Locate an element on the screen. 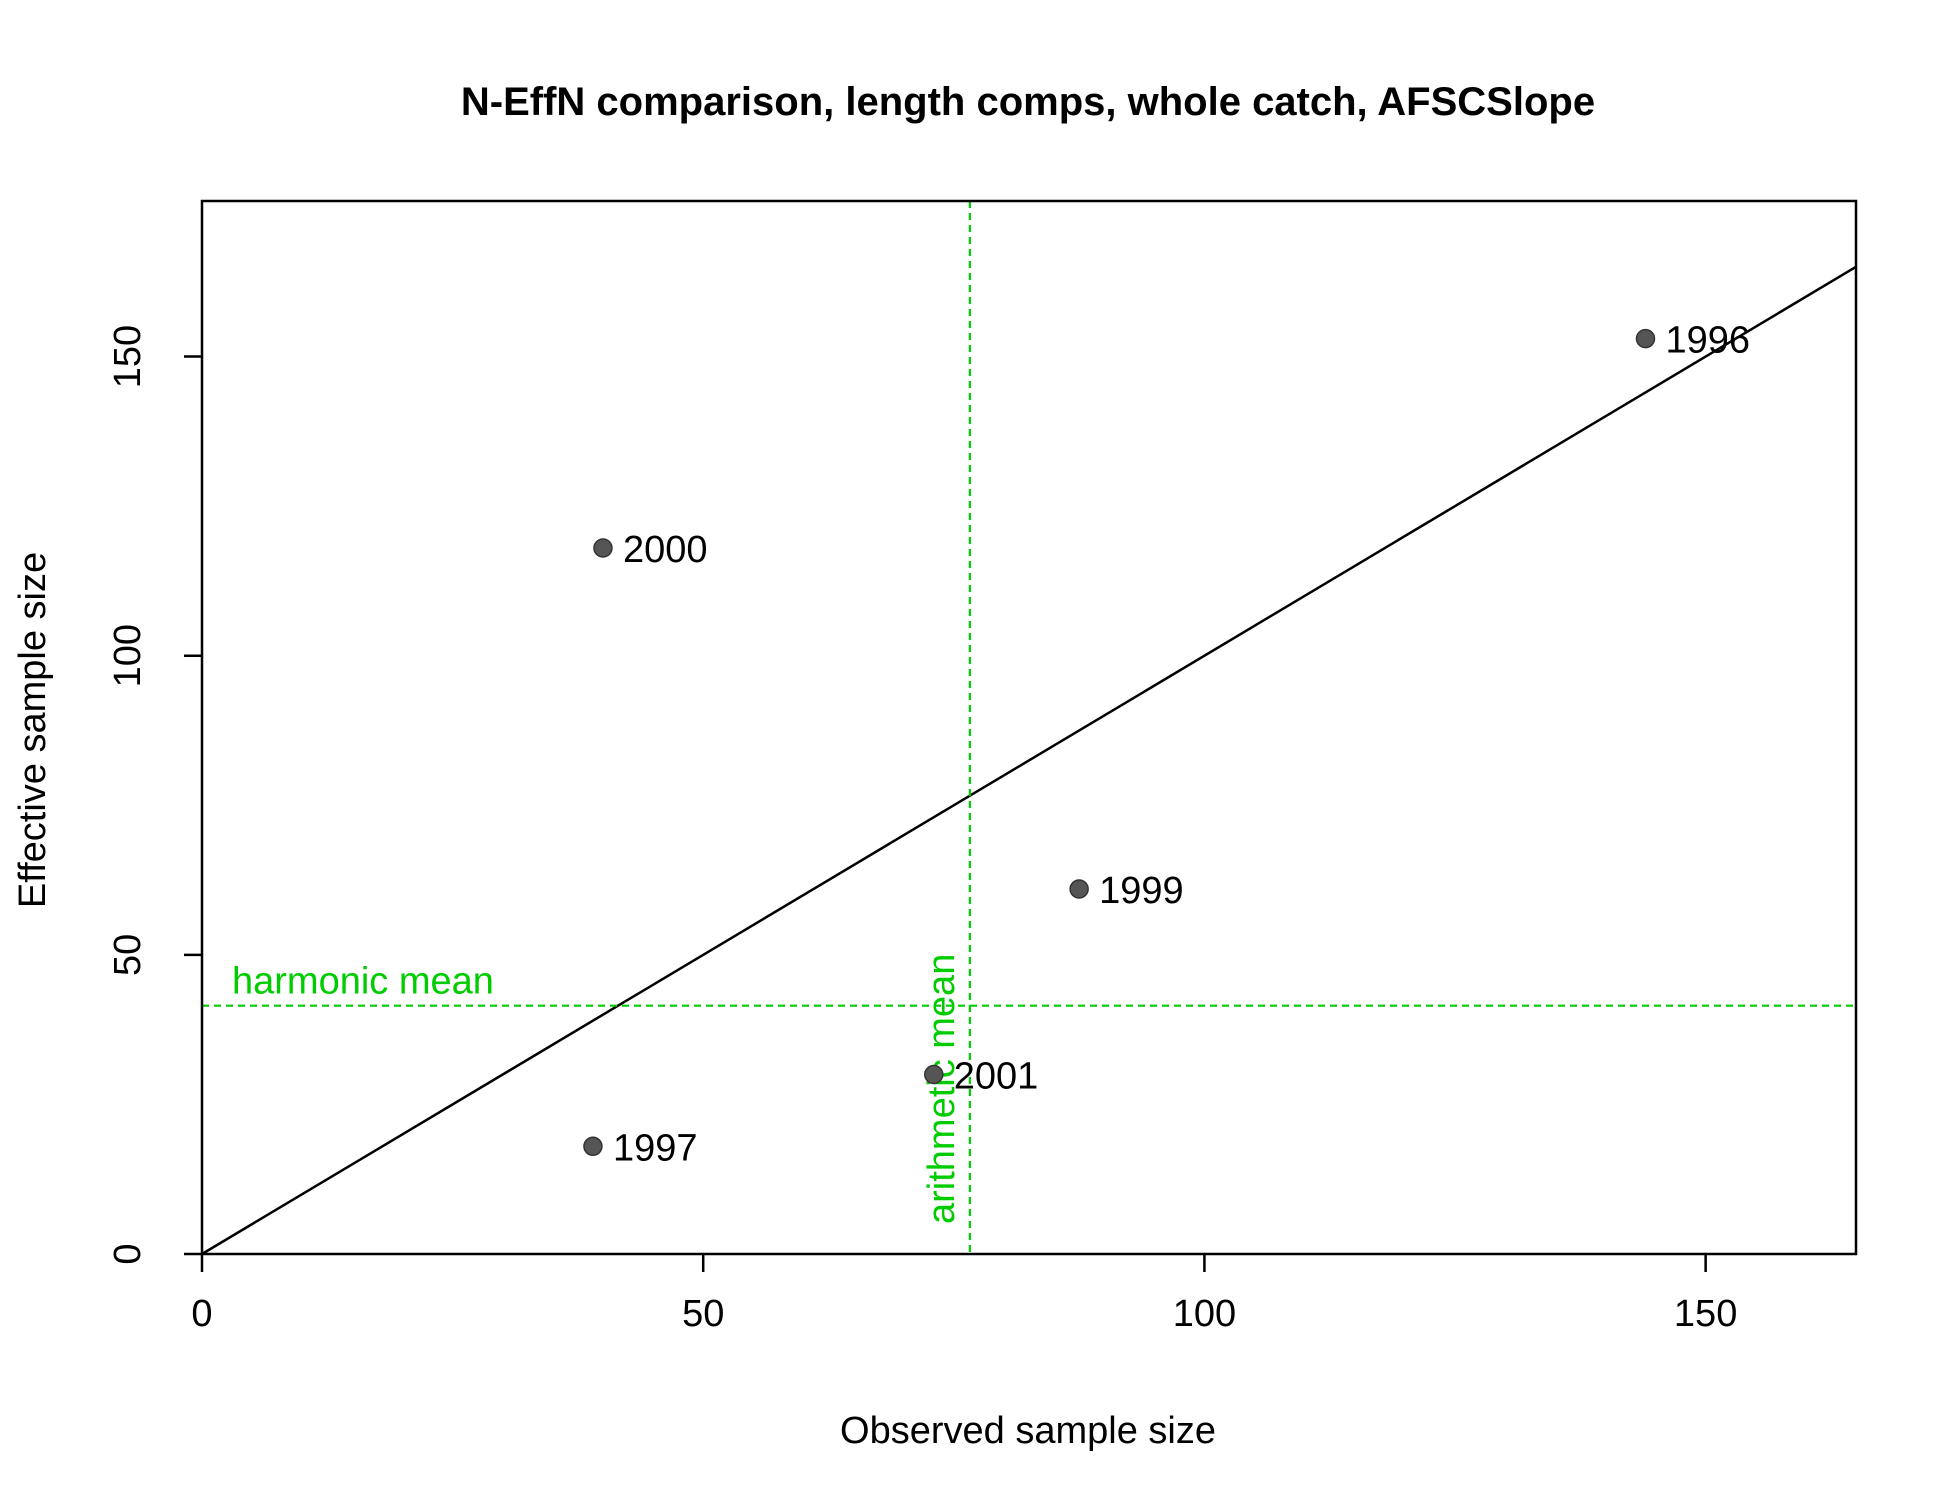 The image size is (1950, 1500). harmonic-mean-label: harmonic mean is located at coordinates (363, 982).